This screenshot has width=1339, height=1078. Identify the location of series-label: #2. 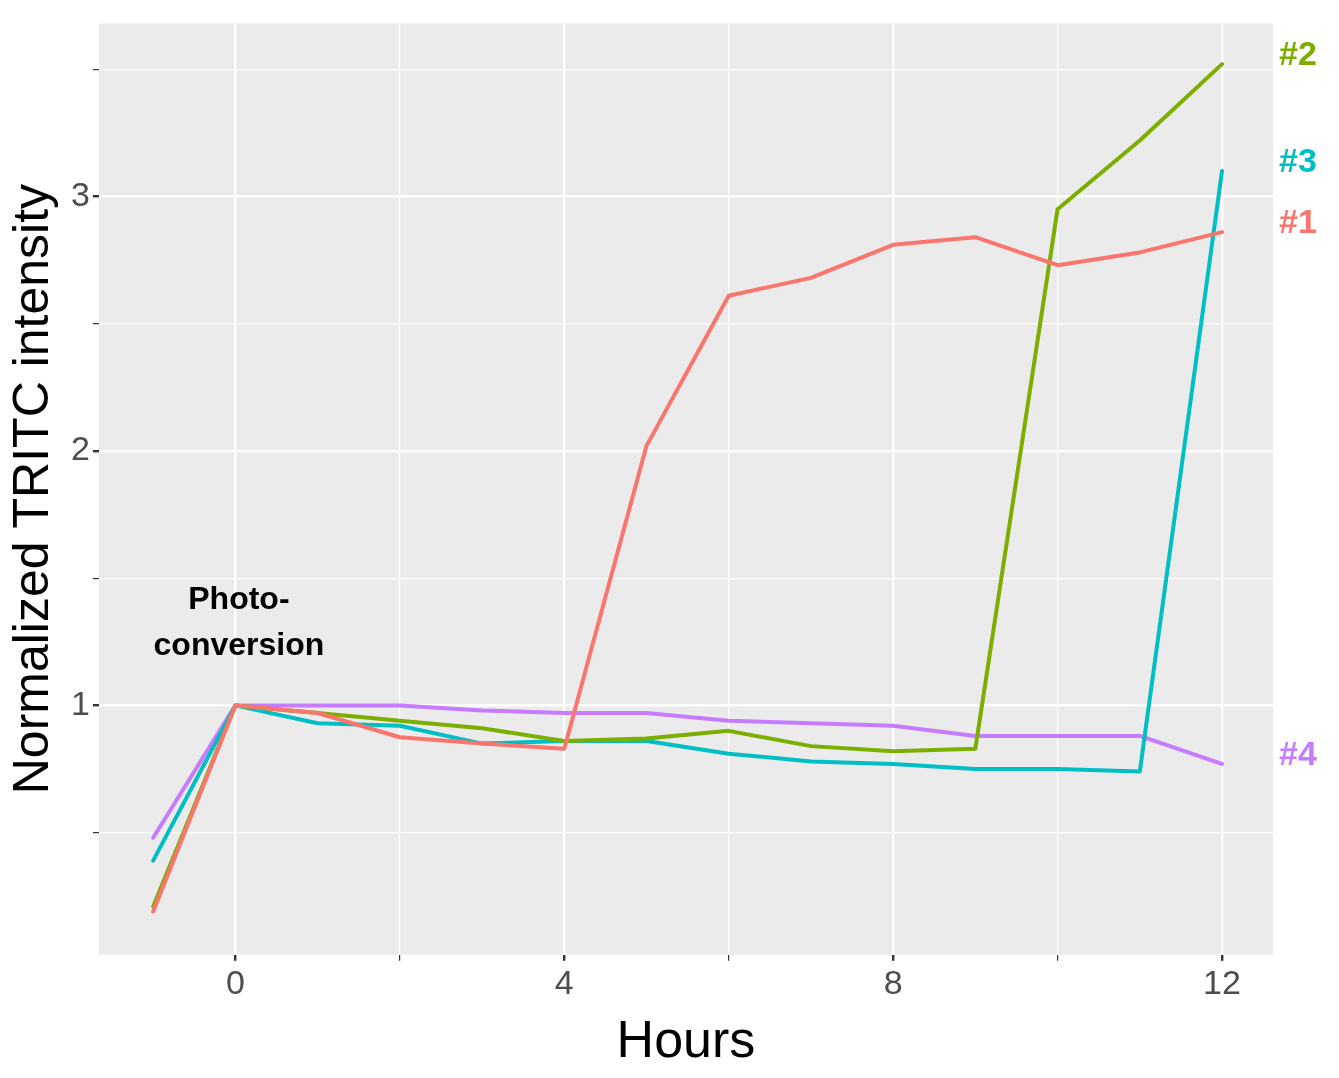
(1298, 53).